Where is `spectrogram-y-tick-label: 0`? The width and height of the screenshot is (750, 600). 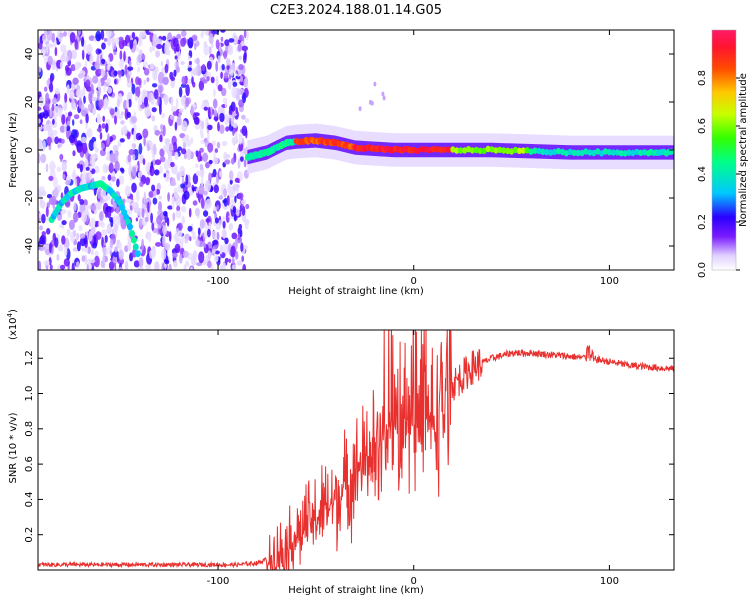 spectrogram-y-tick-label: 0 is located at coordinates (29, 150).